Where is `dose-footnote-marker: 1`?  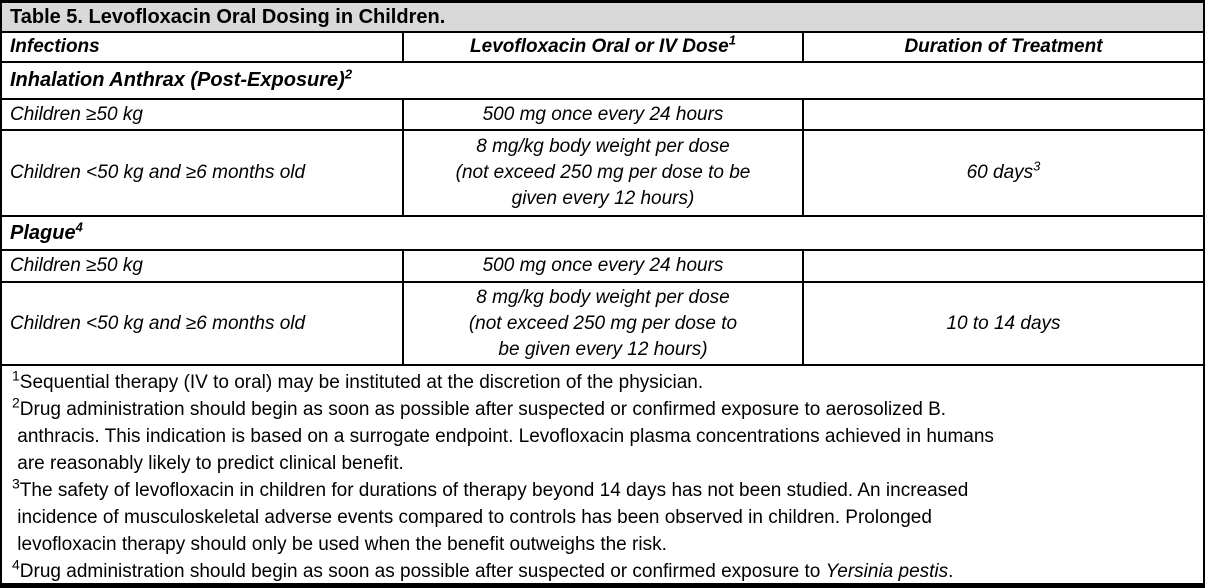 dose-footnote-marker: 1 is located at coordinates (732, 40).